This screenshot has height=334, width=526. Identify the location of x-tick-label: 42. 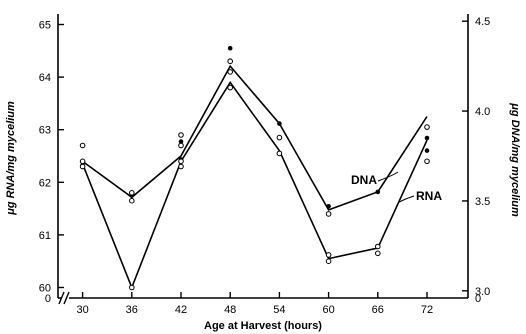
(181, 310).